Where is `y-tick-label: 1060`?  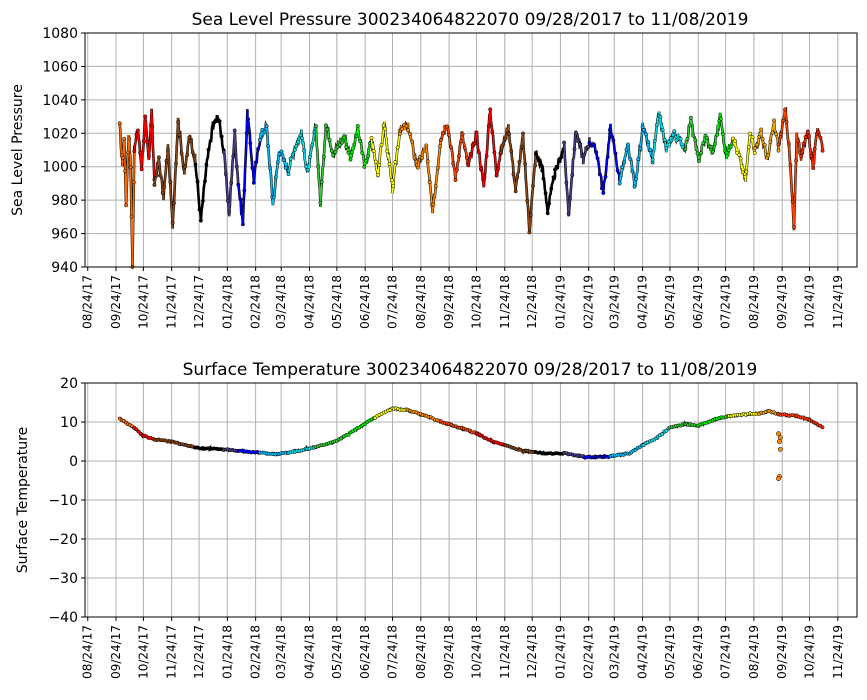 y-tick-label: 1060 is located at coordinates (60, 67).